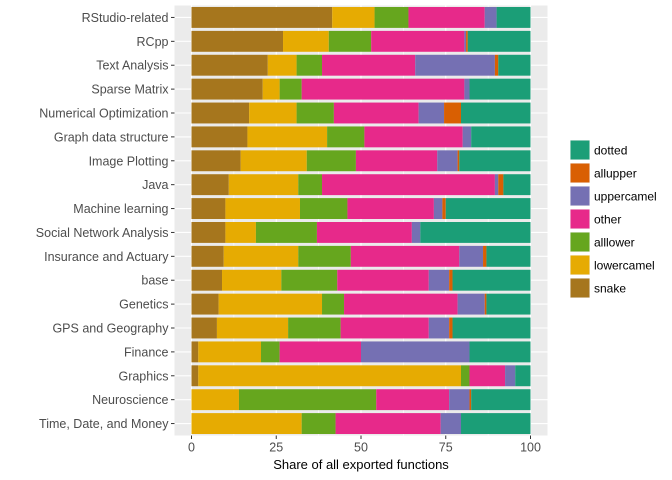  What do you see at coordinates (610, 289) in the screenshot?
I see `legend-label: snake` at bounding box center [610, 289].